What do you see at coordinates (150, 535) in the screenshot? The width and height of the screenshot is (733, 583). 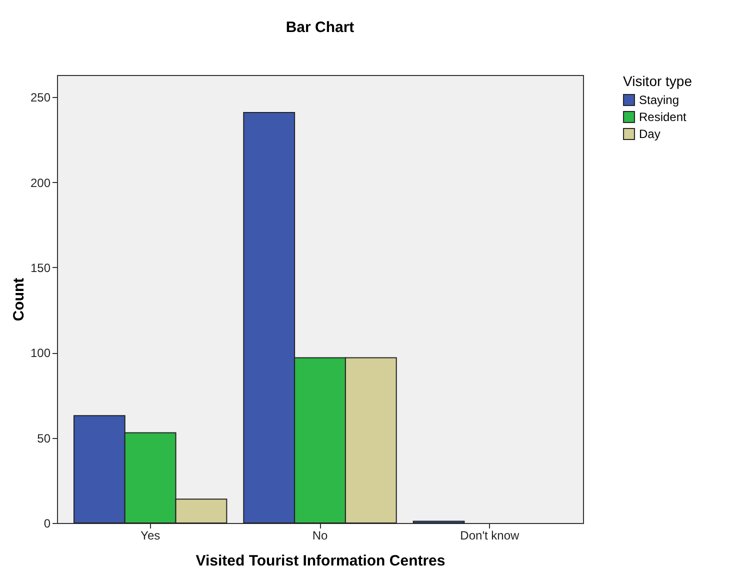 I see `x-tick-label: Yes` at bounding box center [150, 535].